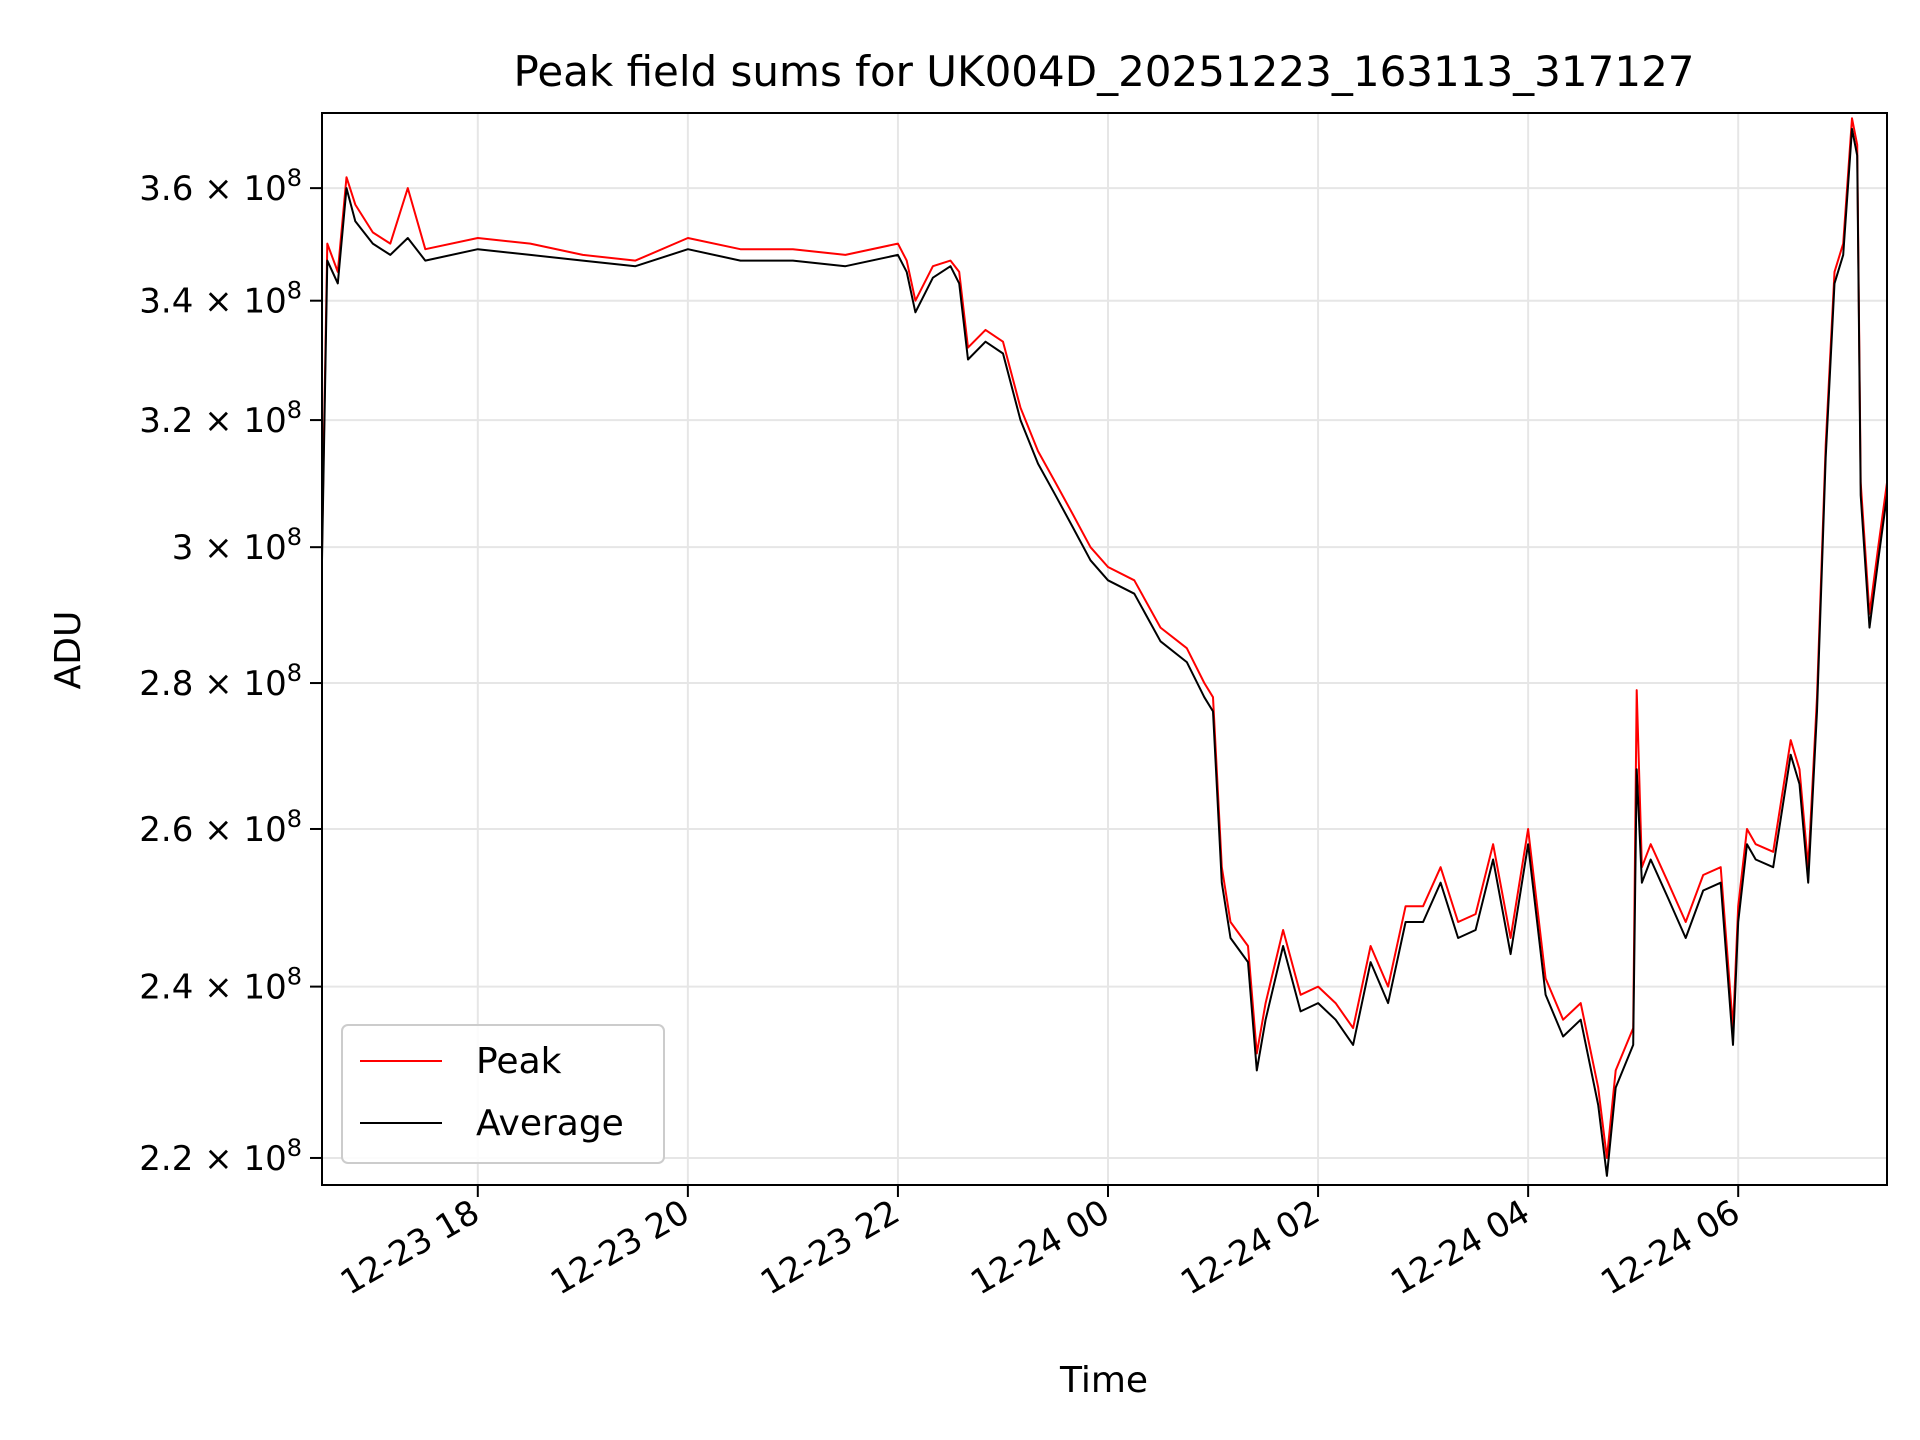 This screenshot has height=1440, width=1920. Describe the element at coordinates (220, 681) in the screenshot. I see `y-tick-label: 2.8 × 108` at that location.